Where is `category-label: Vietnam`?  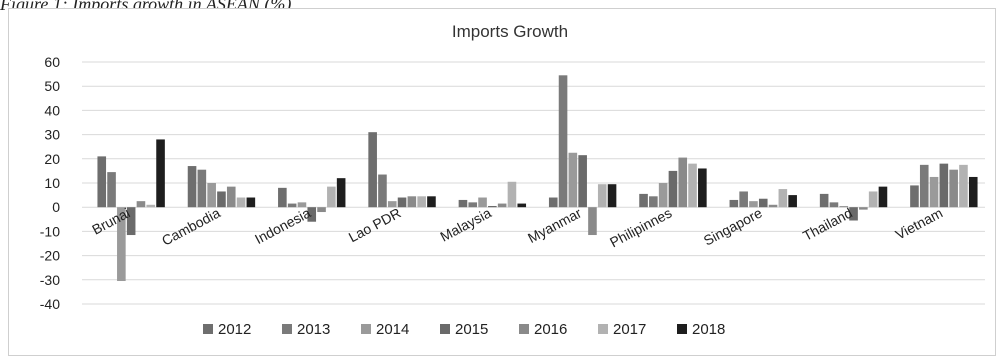 category-label: Vietnam is located at coordinates (919, 224).